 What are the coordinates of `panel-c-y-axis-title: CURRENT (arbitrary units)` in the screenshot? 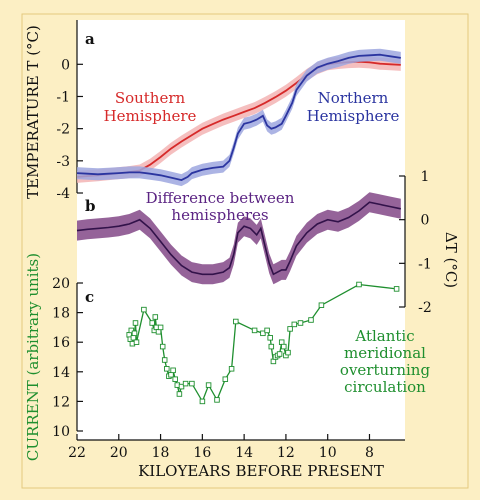 It's located at (33, 357).